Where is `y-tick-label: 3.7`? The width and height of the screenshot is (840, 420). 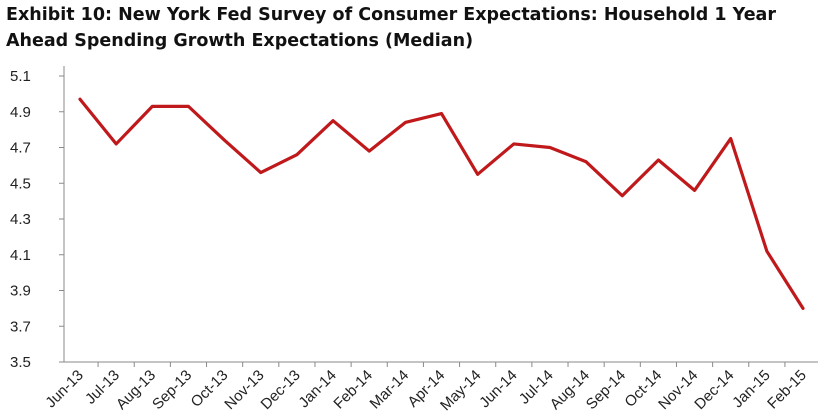
y-tick-label: 3.7 is located at coordinates (20, 326).